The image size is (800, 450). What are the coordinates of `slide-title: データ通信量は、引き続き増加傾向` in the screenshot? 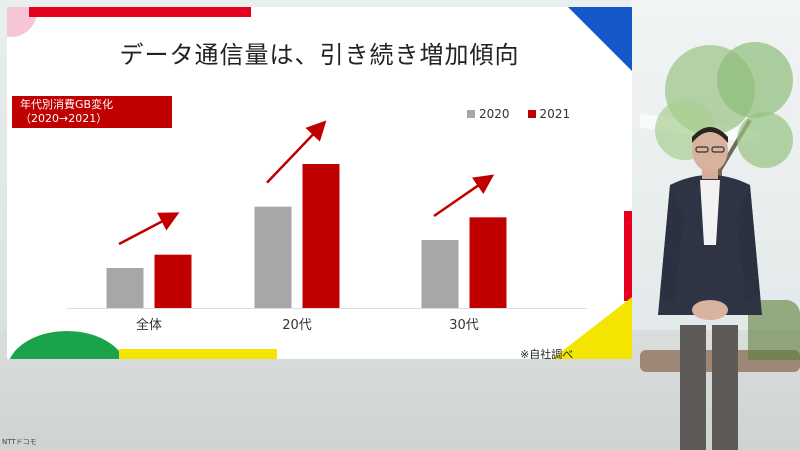 It's located at (319, 55).